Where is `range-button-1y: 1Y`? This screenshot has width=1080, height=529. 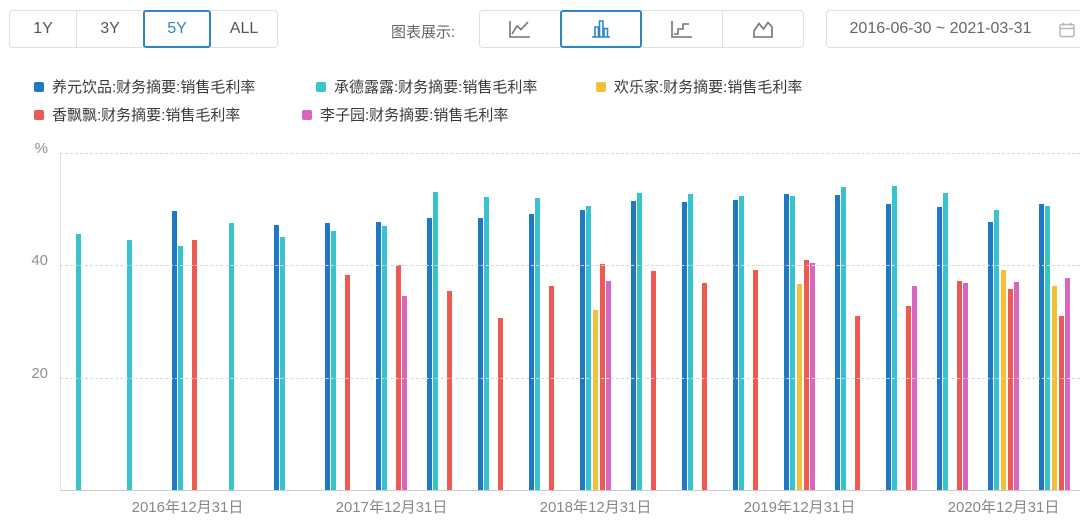
range-button-1y: 1Y is located at coordinates (43, 29).